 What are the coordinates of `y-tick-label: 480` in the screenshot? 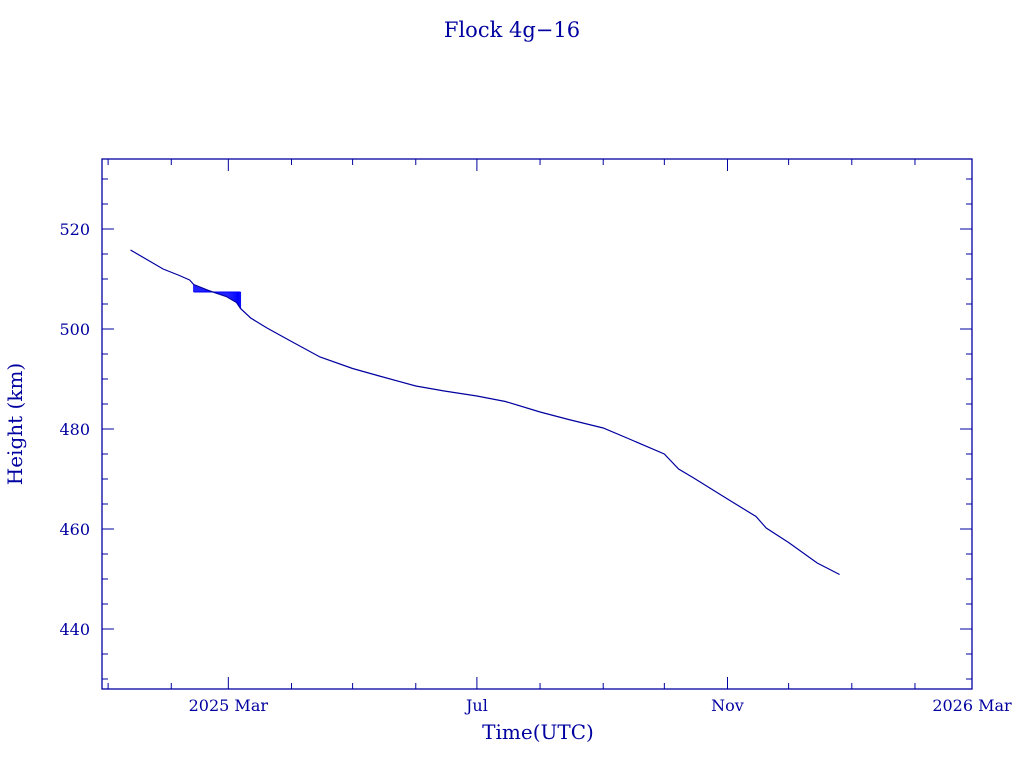 It's located at (74, 429).